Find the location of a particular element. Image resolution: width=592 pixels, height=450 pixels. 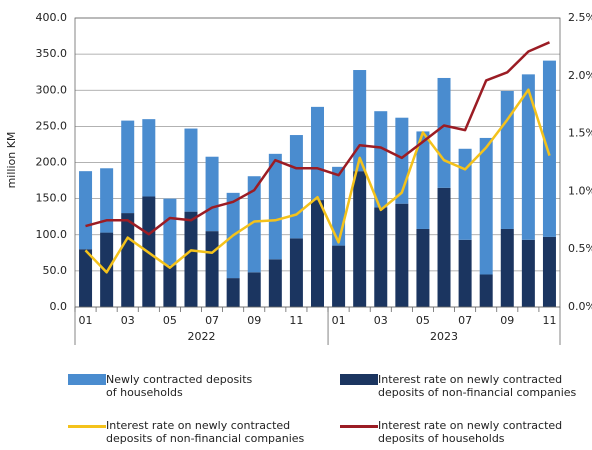

y-tick-label: 200.0 is located at coordinates (52, 162).